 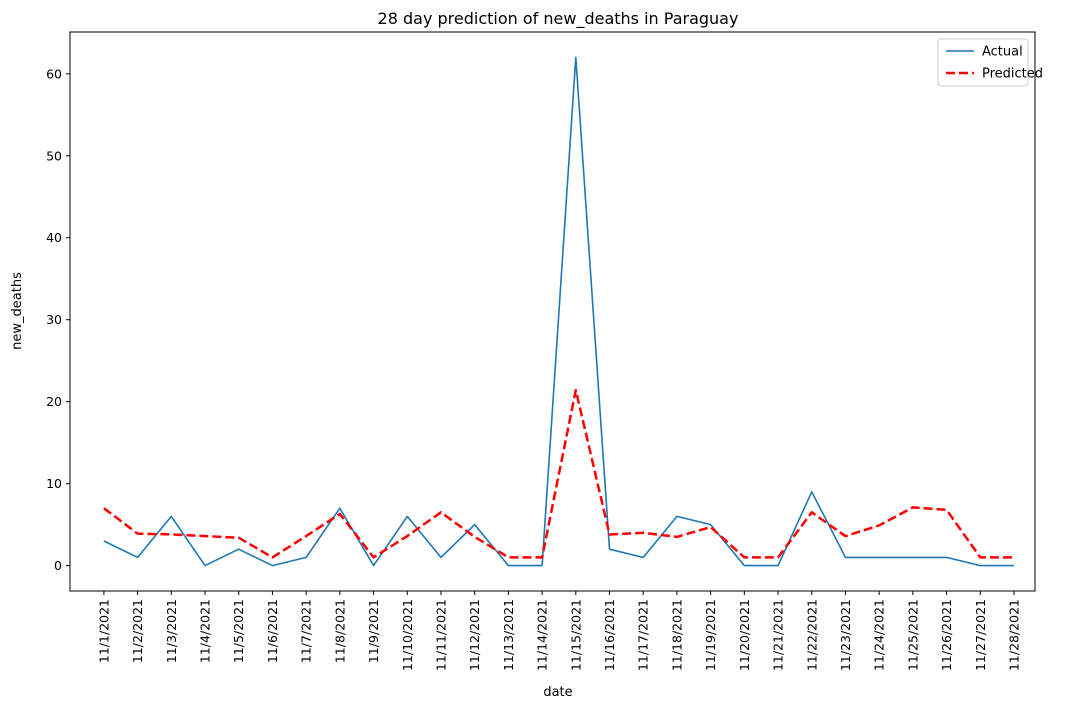 I want to click on y-axis-label: new_deaths, so click(x=17, y=311).